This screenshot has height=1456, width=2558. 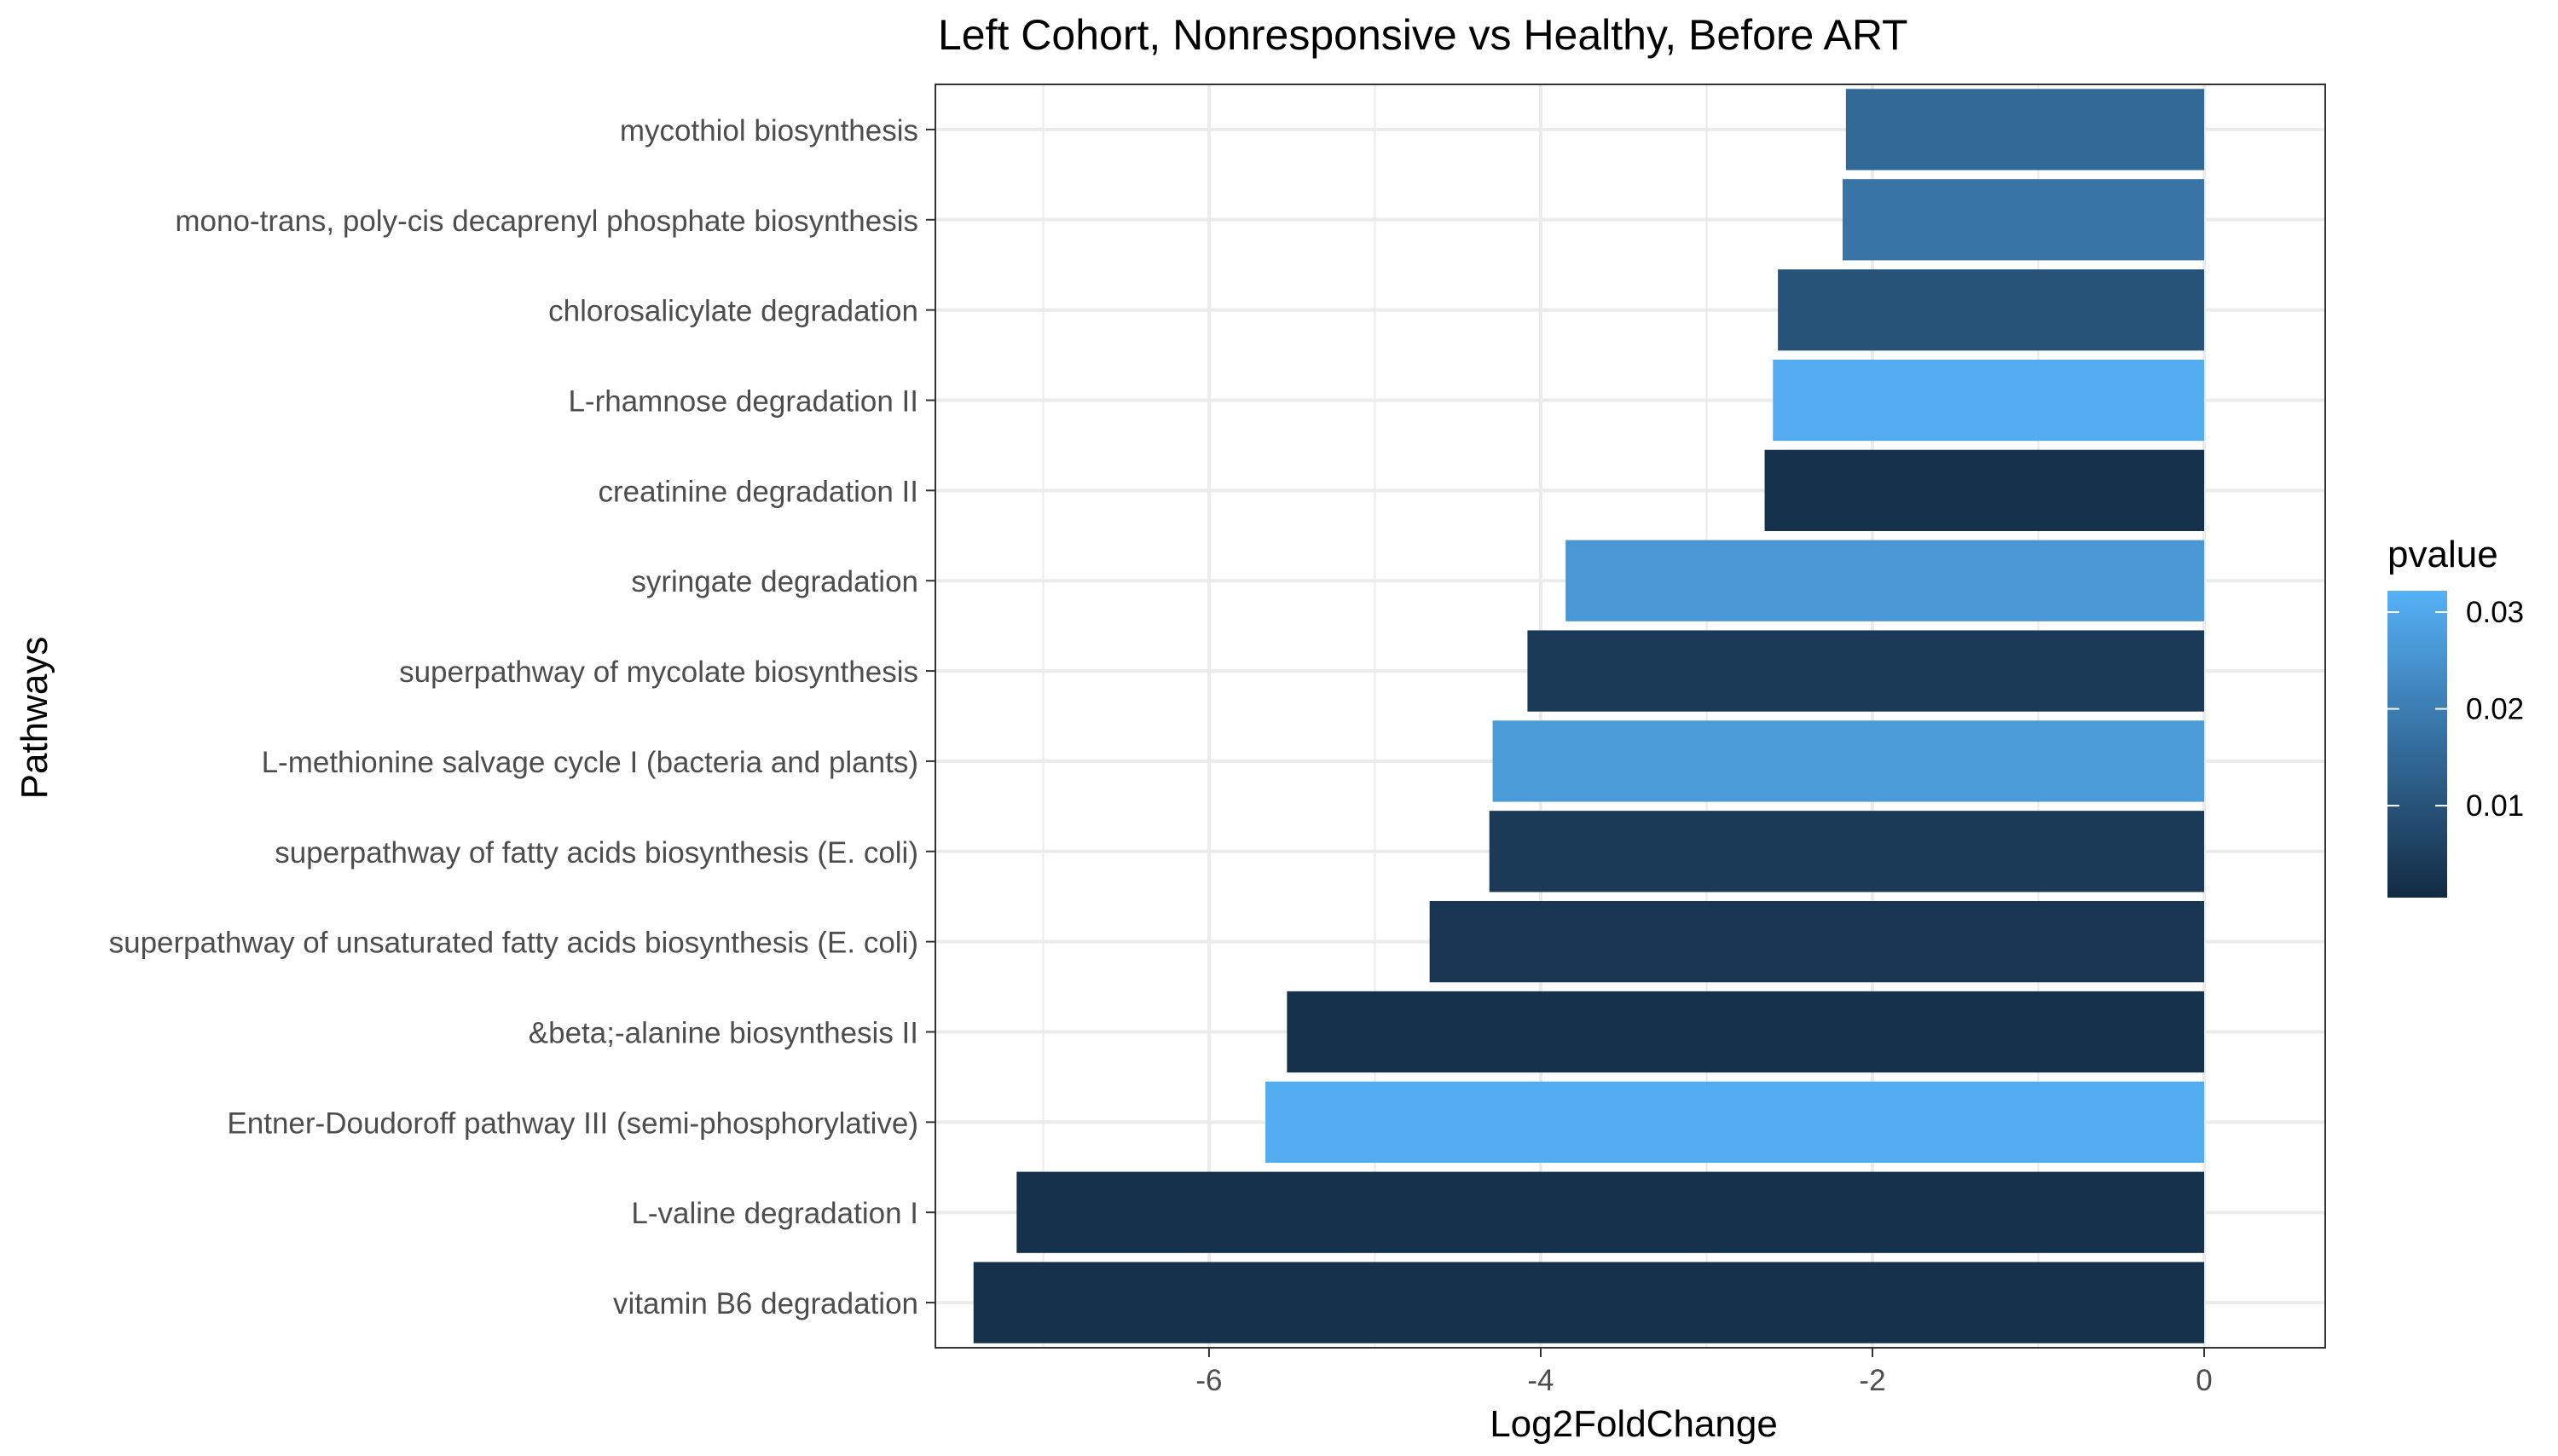 What do you see at coordinates (733, 311) in the screenshot?
I see `y-tick-label: chlorosalicylate degradation` at bounding box center [733, 311].